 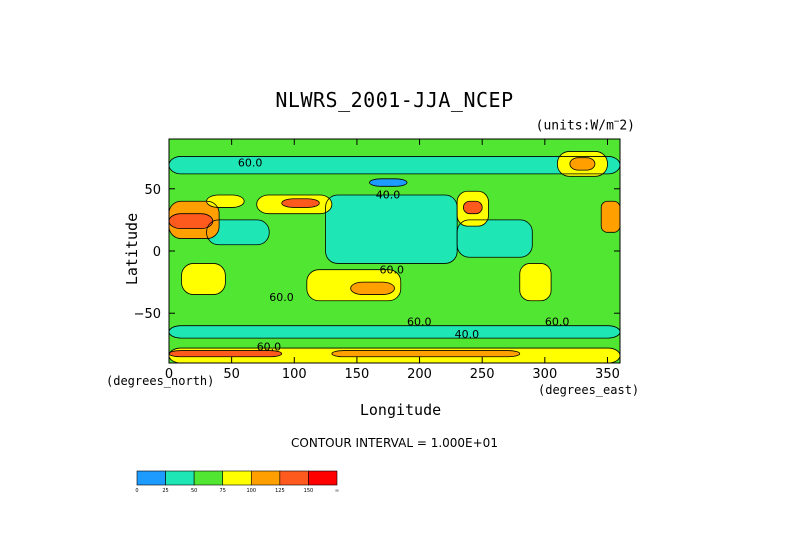 What do you see at coordinates (165, 491) in the screenshot?
I see `colorbar-tick-label: 25` at bounding box center [165, 491].